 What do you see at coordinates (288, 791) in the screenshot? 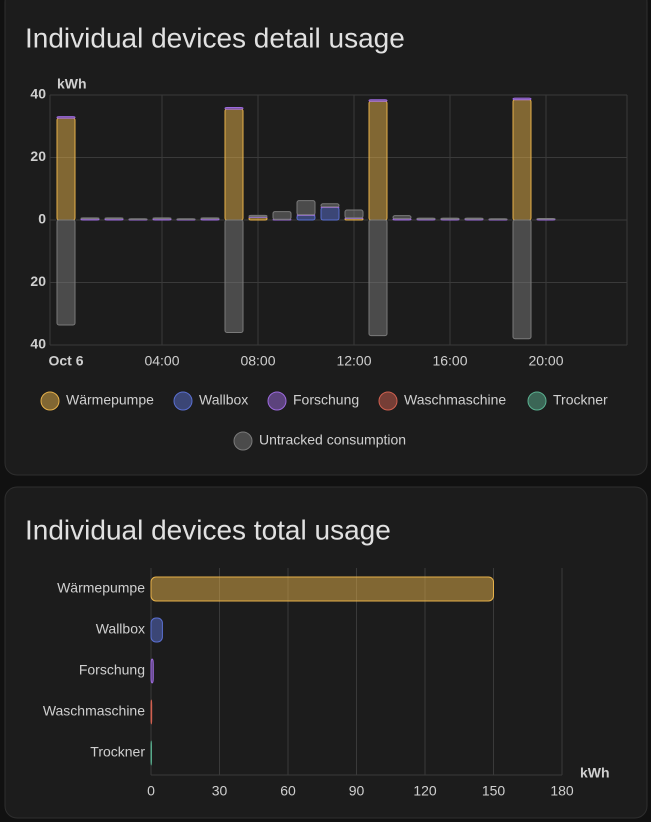
I see `x-tick-label: 60` at bounding box center [288, 791].